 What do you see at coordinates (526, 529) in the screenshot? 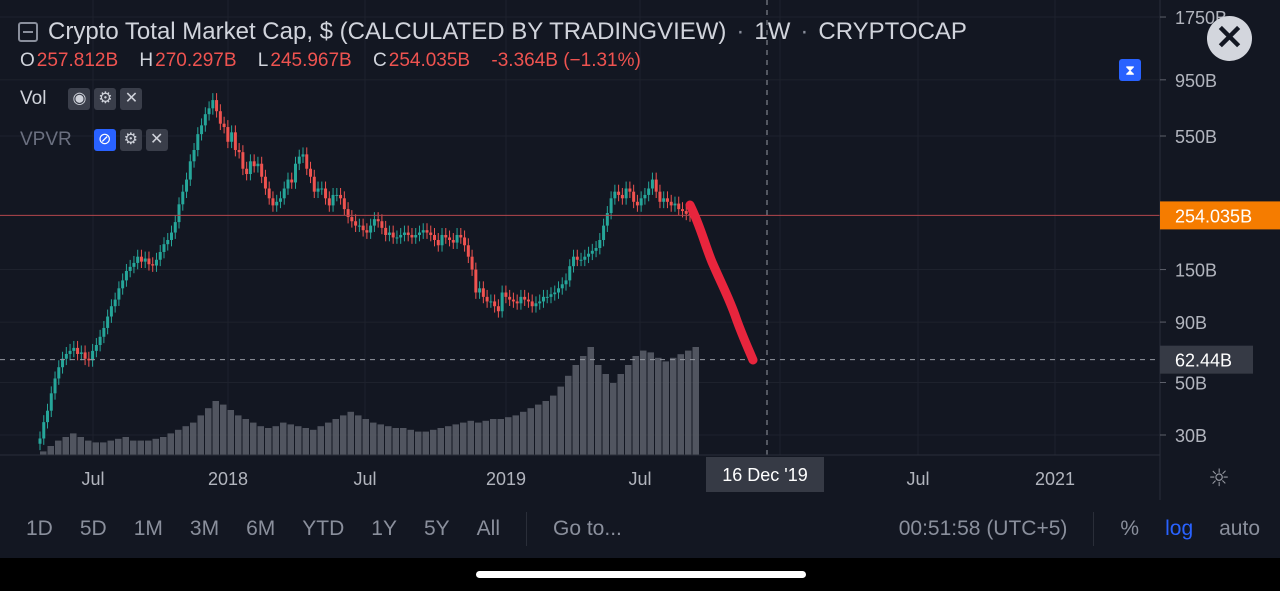
I see `toolbar-divider` at bounding box center [526, 529].